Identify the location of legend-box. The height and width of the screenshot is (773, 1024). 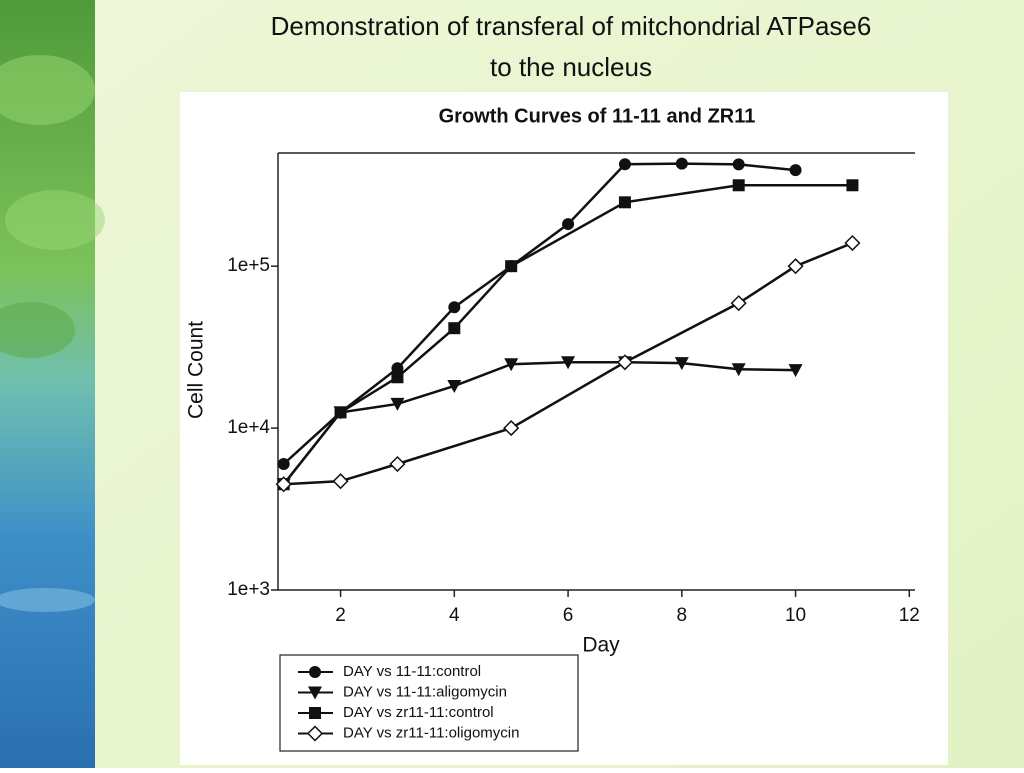
(429, 703).